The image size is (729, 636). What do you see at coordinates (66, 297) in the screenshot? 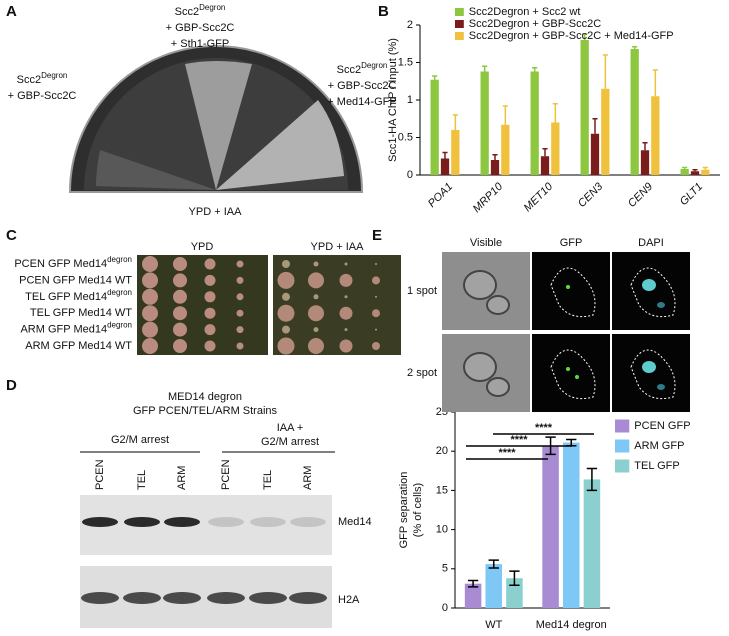
I see `row-label-base: TEL GFP Med14` at bounding box center [66, 297].